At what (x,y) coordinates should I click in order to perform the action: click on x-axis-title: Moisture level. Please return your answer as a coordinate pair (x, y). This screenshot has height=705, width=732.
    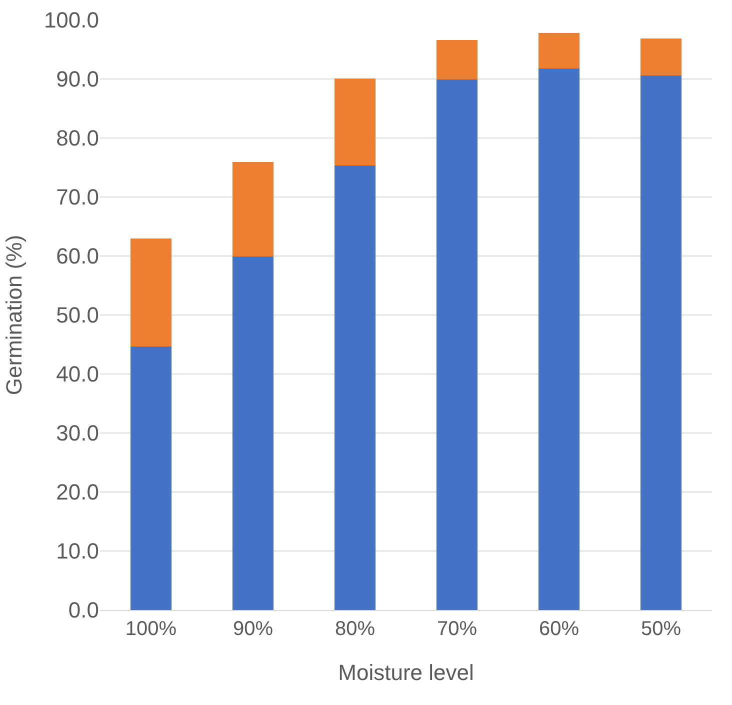
    Looking at the image, I should click on (406, 672).